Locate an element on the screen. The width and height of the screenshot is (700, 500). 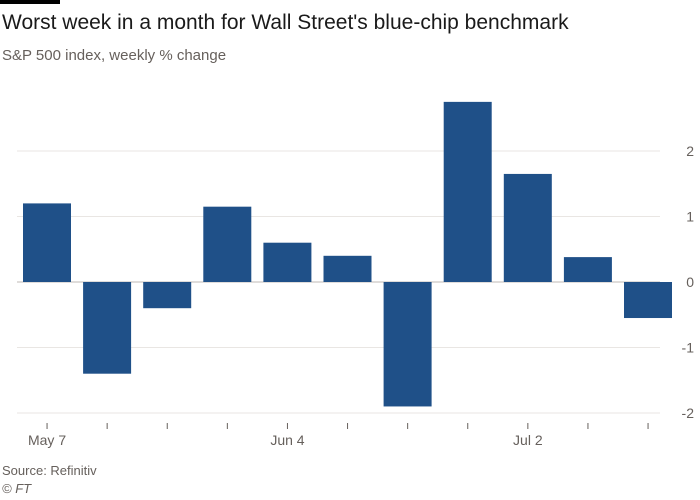
chart-subtitle: S&P 500 index, weekly % change is located at coordinates (114, 55).